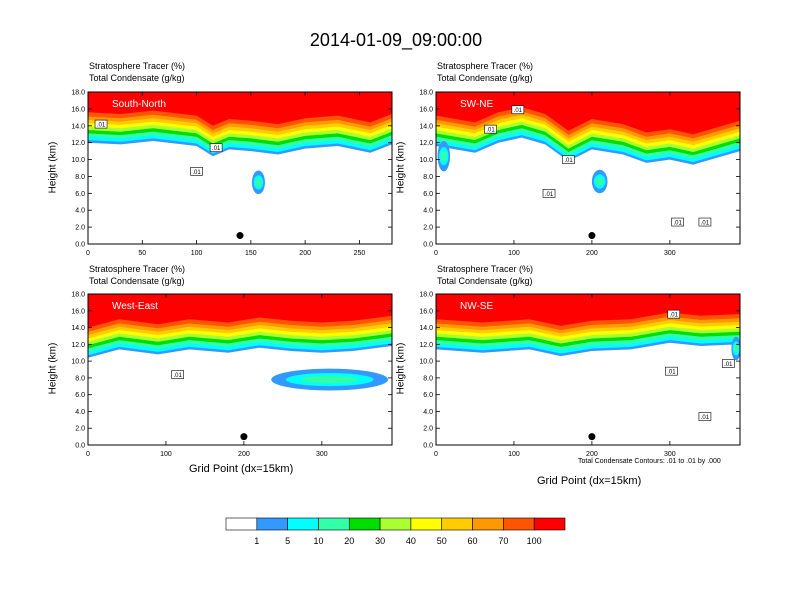  Describe the element at coordinates (442, 541) in the screenshot. I see `colorbar-label: 50` at that location.